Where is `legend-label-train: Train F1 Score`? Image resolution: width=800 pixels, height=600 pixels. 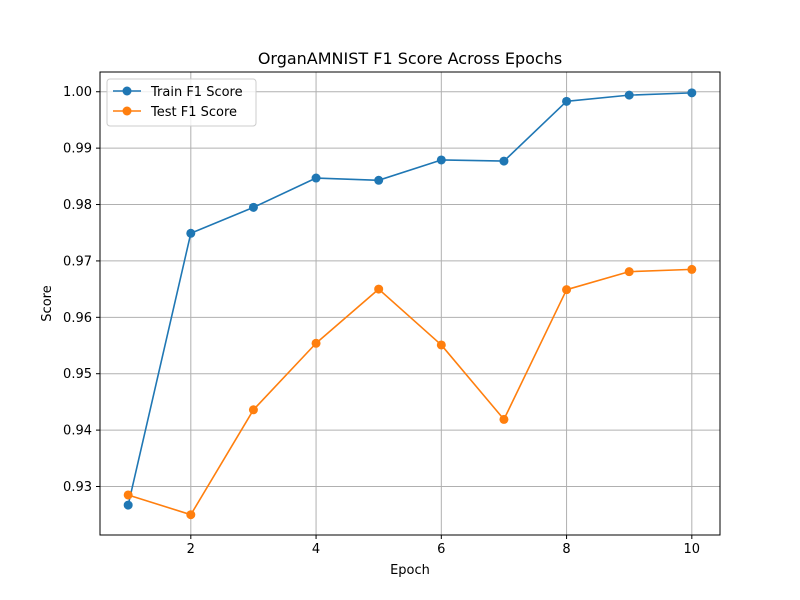 legend-label-train: Train F1 Score is located at coordinates (196, 92).